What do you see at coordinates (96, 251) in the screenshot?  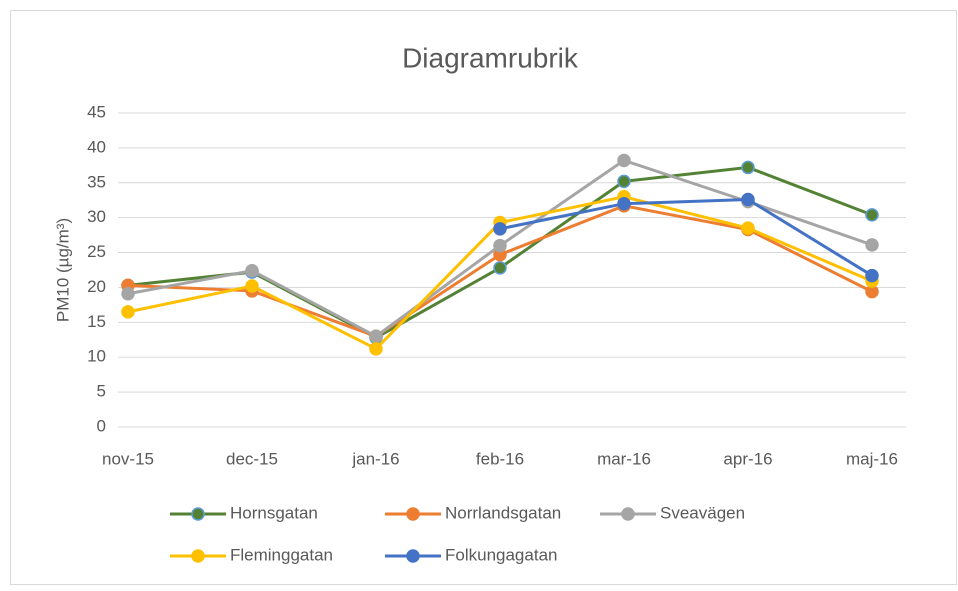 I see `y-tick-label: 25` at bounding box center [96, 251].